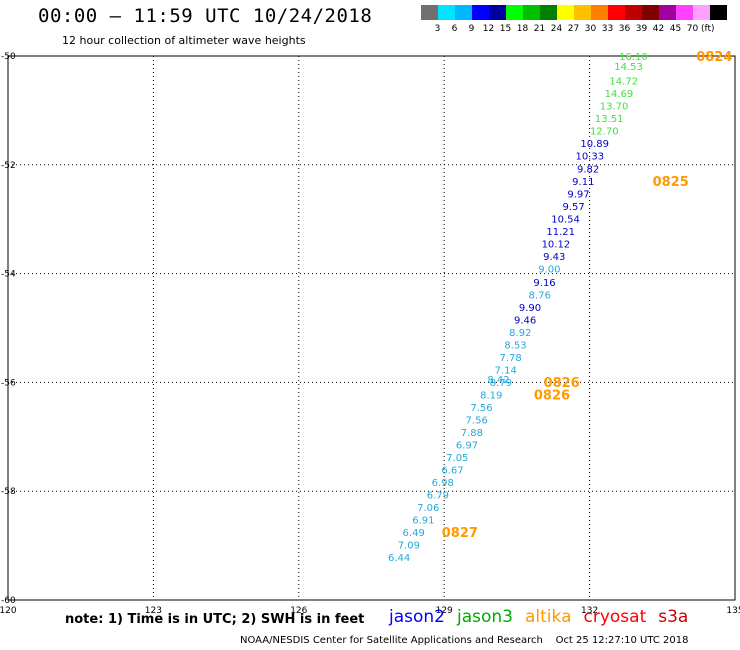 The height and width of the screenshot is (650, 740). What do you see at coordinates (573, 29) in the screenshot?
I see `scale-label: 27` at bounding box center [573, 29].